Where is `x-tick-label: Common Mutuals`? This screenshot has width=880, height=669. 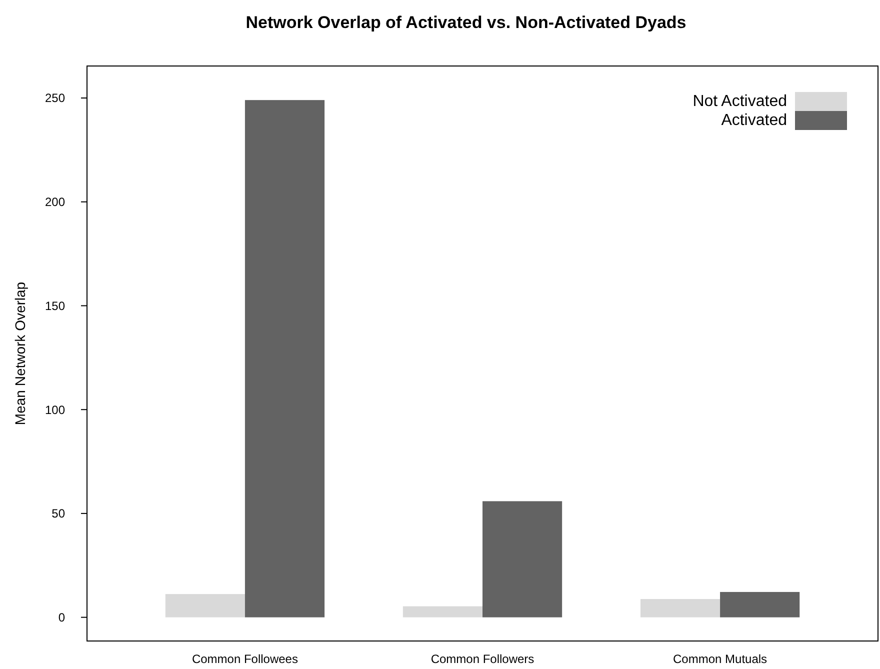
x-tick-label: Common Mutuals is located at coordinates (720, 659).